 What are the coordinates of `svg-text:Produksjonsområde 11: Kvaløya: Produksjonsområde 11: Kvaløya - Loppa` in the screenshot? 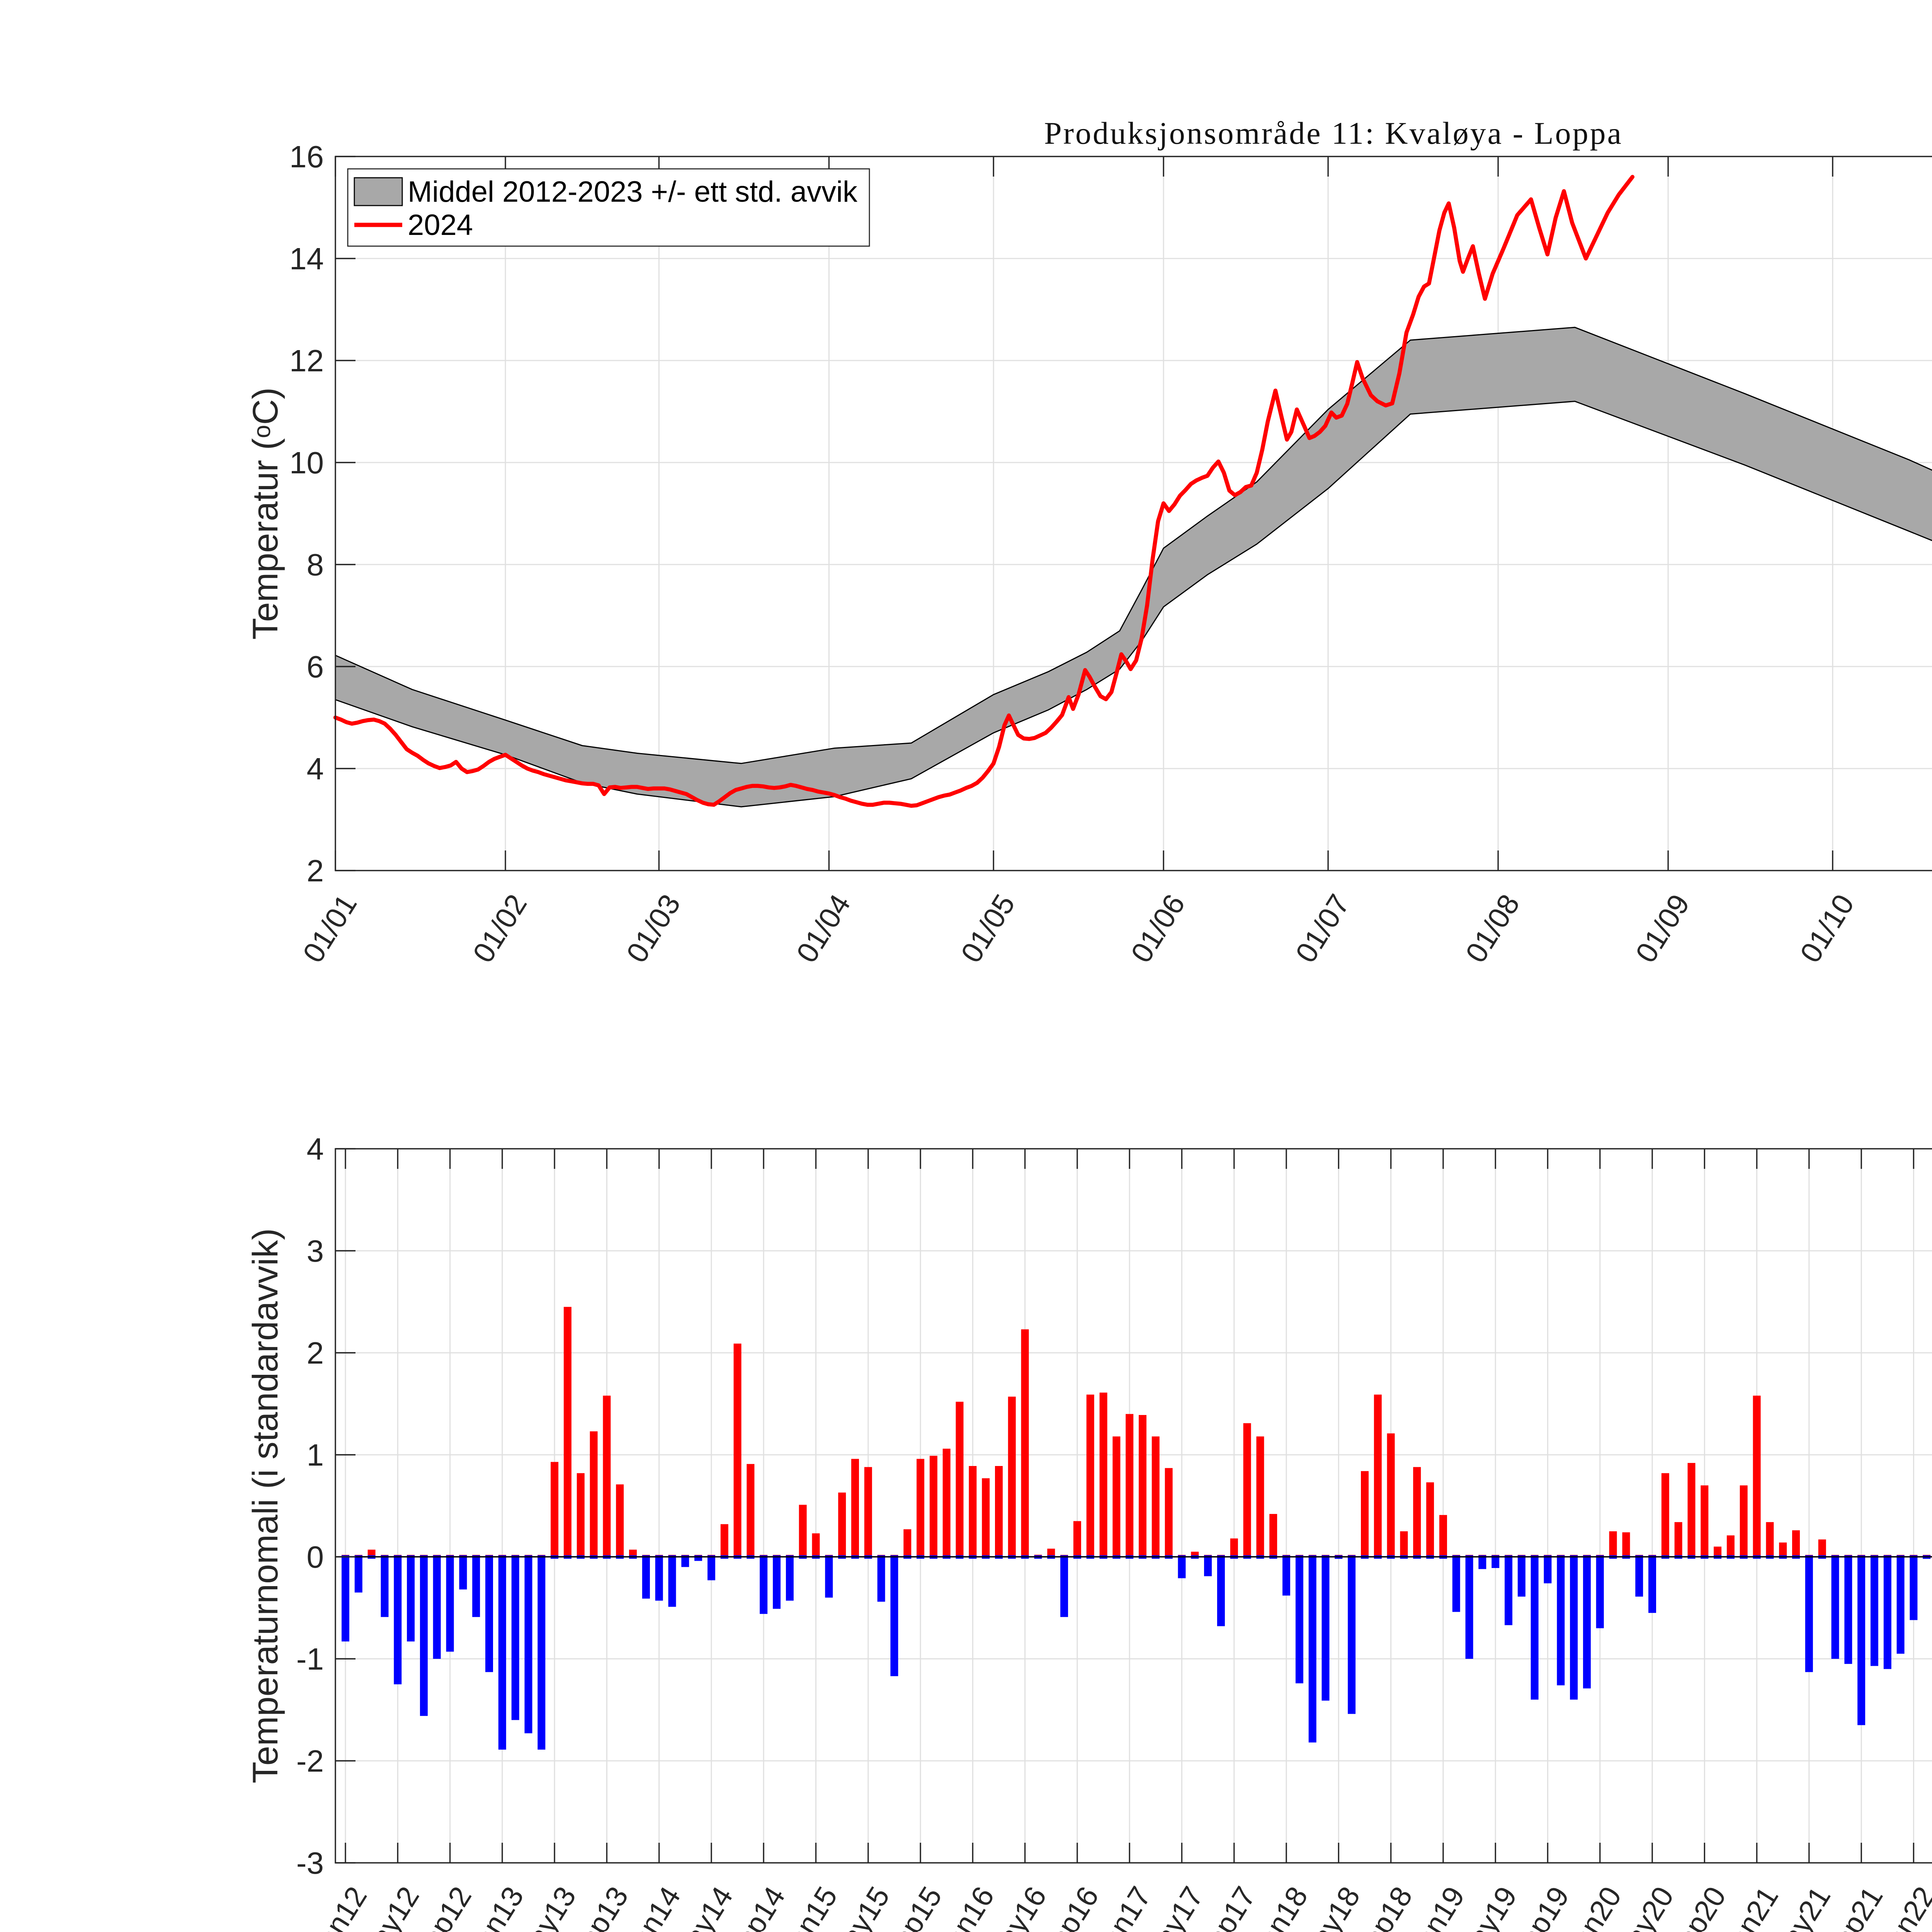 It's located at (1333, 134).